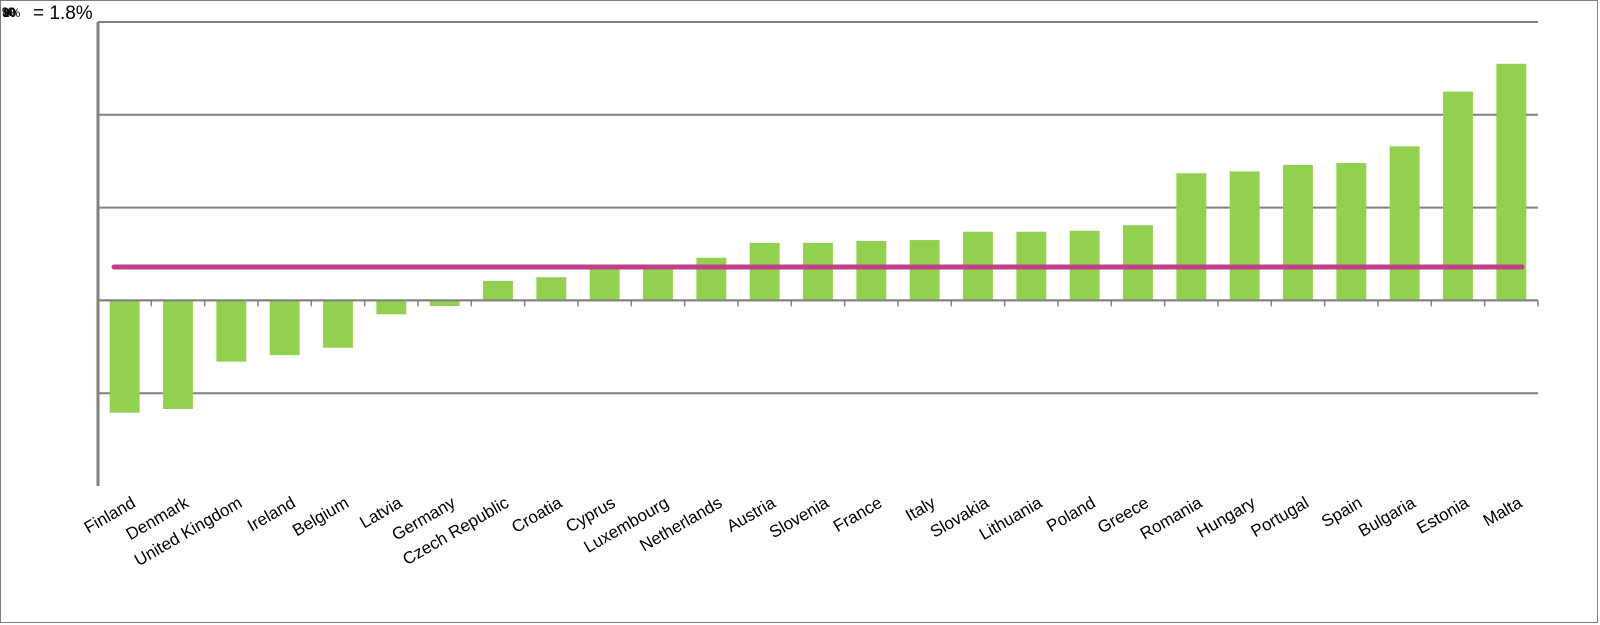  I want to click on bar-czech-republic, so click(498, 290).